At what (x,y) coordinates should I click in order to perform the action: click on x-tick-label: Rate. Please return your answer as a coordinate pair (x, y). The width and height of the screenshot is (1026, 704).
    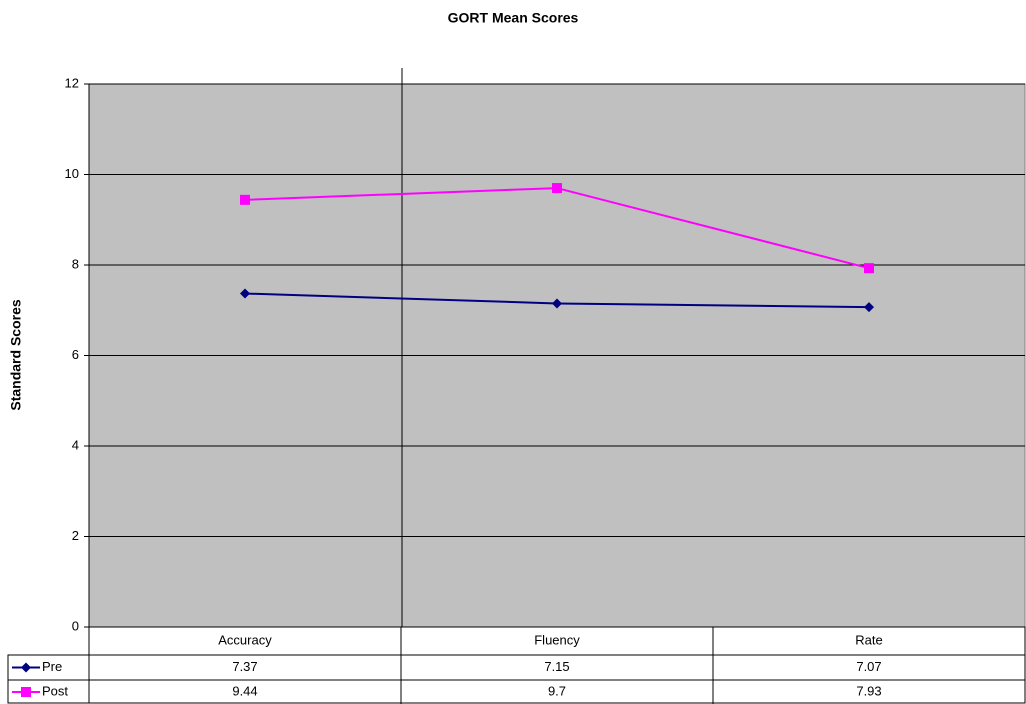
    Looking at the image, I should click on (868, 639).